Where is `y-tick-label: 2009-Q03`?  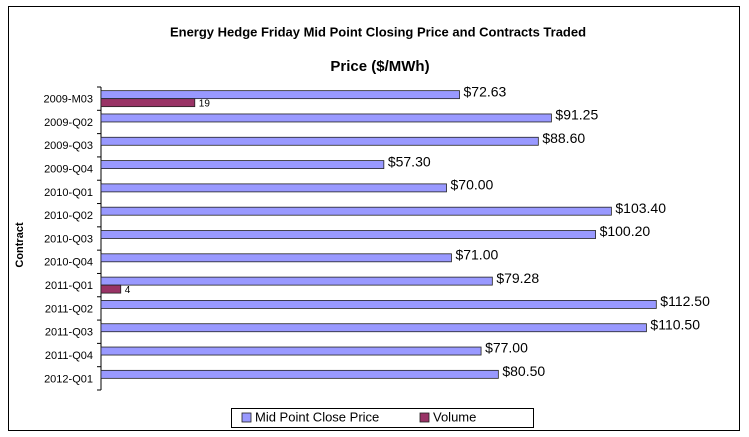 y-tick-label: 2009-Q03 is located at coordinates (68, 146).